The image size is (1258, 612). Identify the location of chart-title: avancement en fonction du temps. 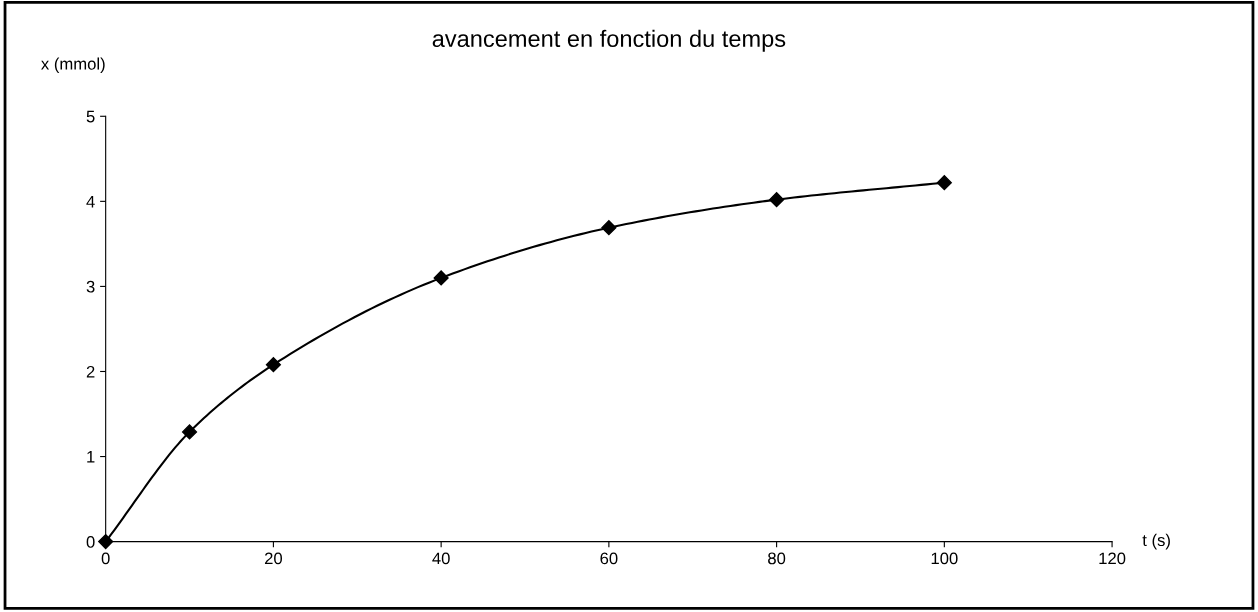
(609, 40).